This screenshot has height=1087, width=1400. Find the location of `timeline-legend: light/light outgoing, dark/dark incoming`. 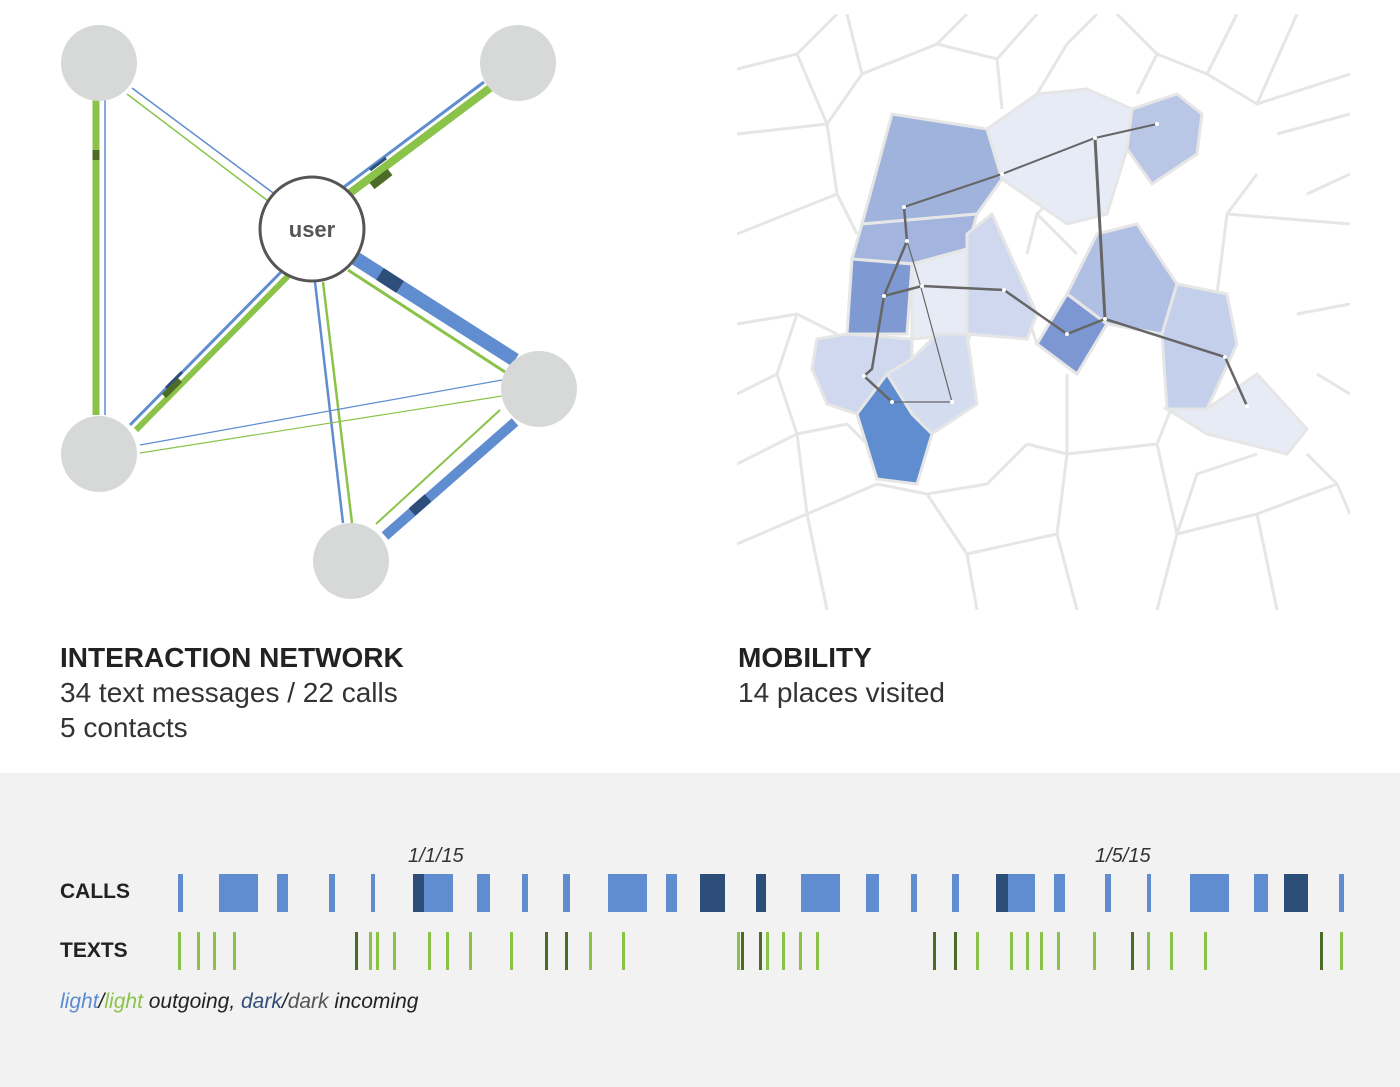

timeline-legend: light/light outgoing, dark/dark incoming is located at coordinates (239, 1002).